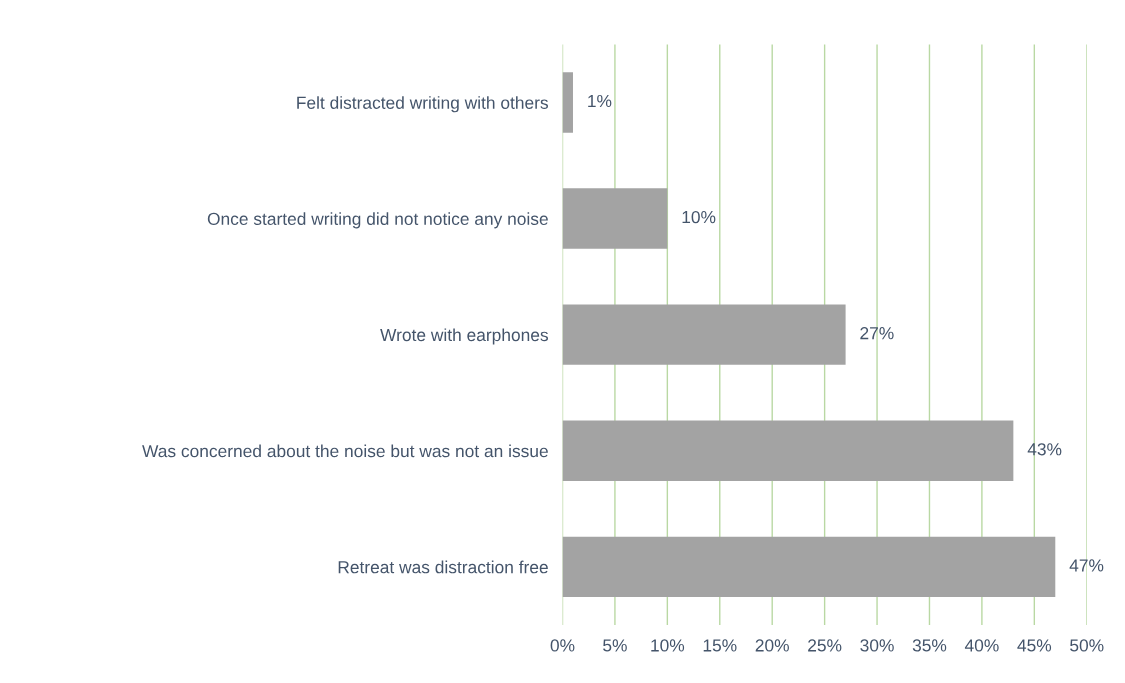  I want to click on x-tick-label: 40%, so click(981, 645).